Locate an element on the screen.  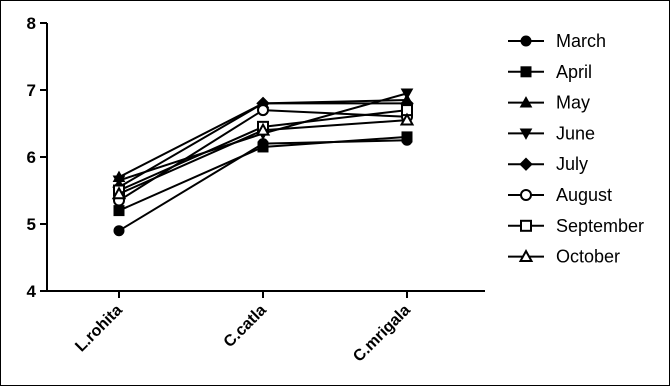
x-tick-label: L.rohita is located at coordinates (99, 329).